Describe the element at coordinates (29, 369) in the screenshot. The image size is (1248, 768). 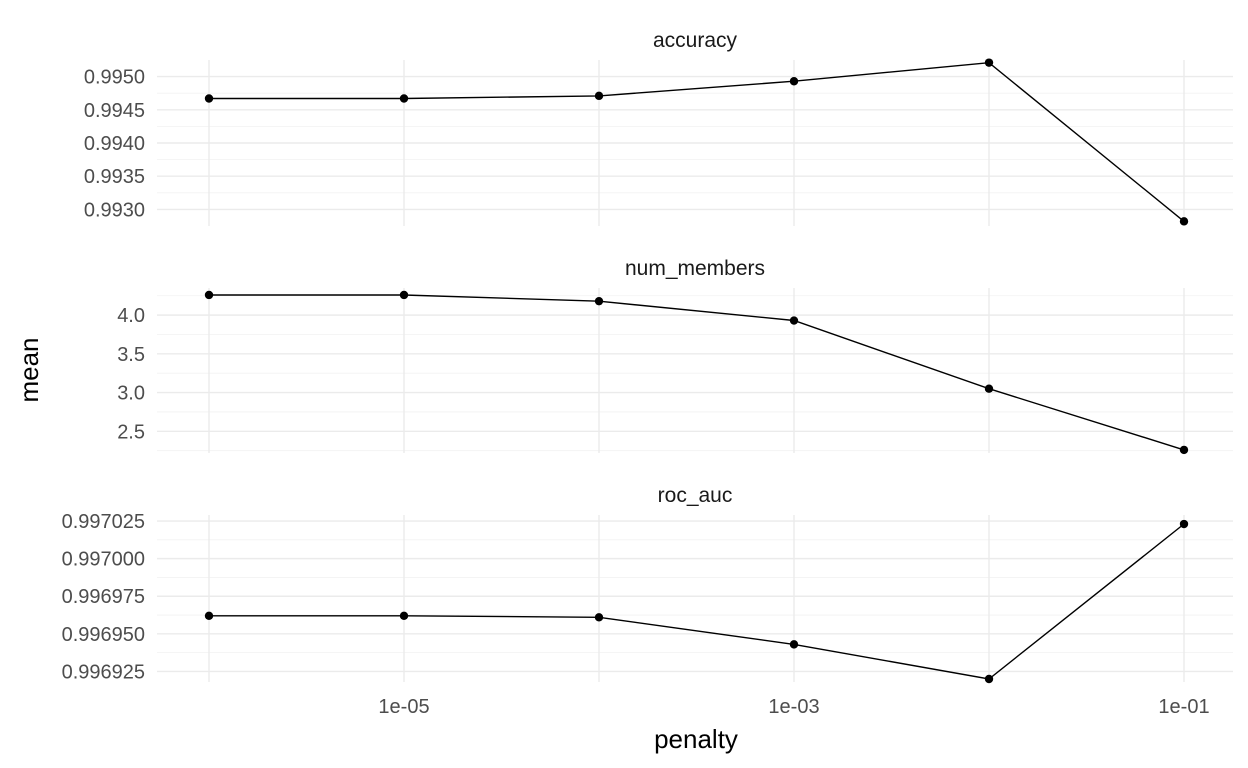
I see `y-axis-title: mean` at that location.